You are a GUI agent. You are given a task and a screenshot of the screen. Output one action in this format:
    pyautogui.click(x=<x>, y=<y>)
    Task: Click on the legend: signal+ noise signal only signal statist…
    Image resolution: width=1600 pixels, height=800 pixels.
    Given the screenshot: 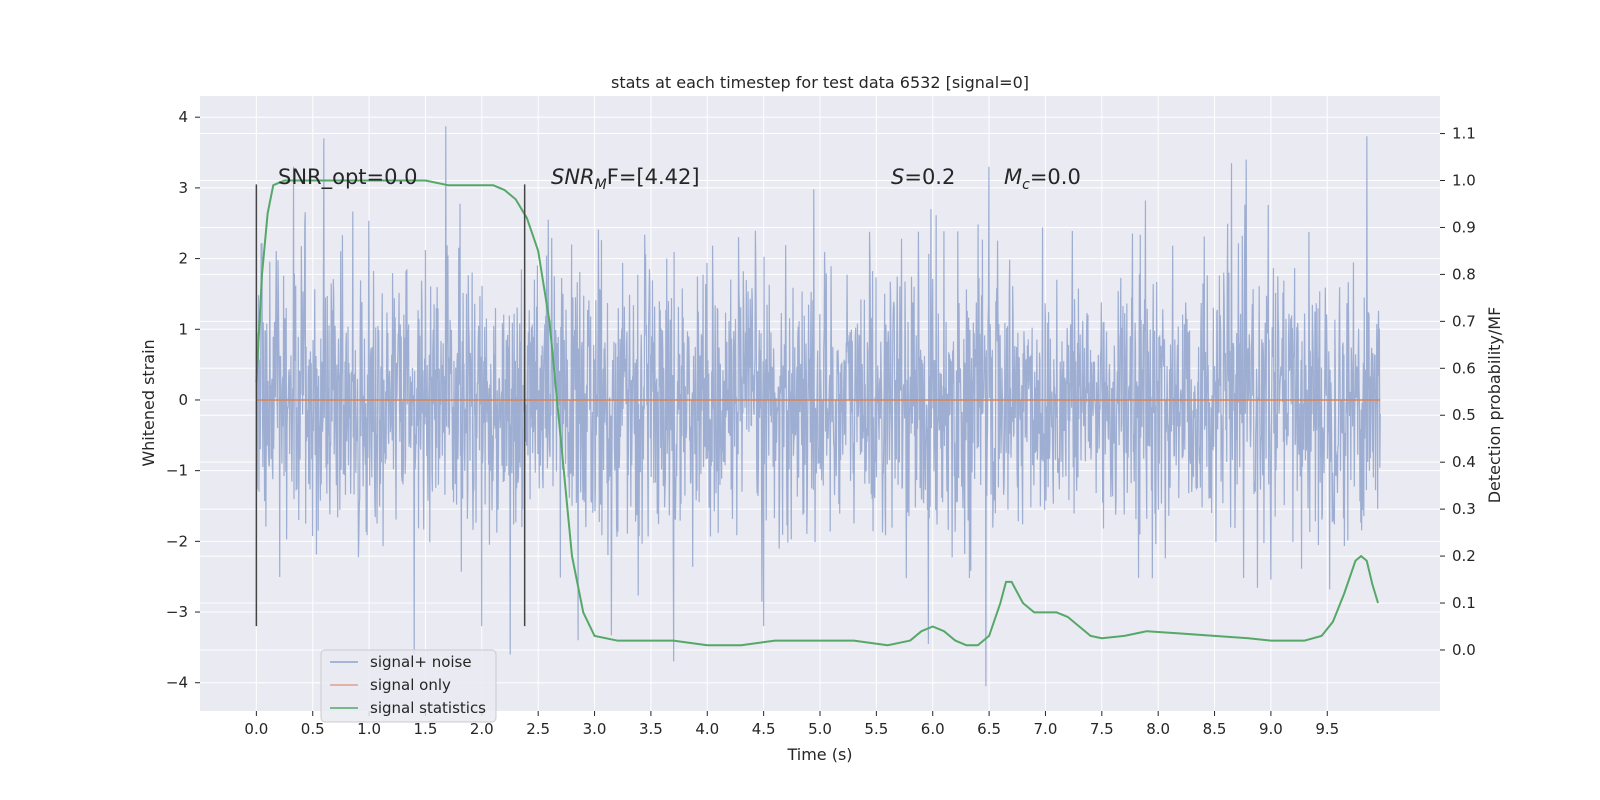 What is the action you would take?
    pyautogui.click(x=408, y=686)
    